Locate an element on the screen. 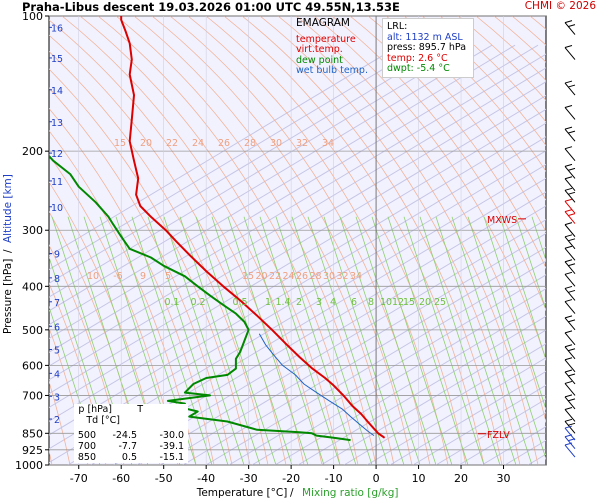  credit-label: CHMI © 2026 is located at coordinates (560, 6).